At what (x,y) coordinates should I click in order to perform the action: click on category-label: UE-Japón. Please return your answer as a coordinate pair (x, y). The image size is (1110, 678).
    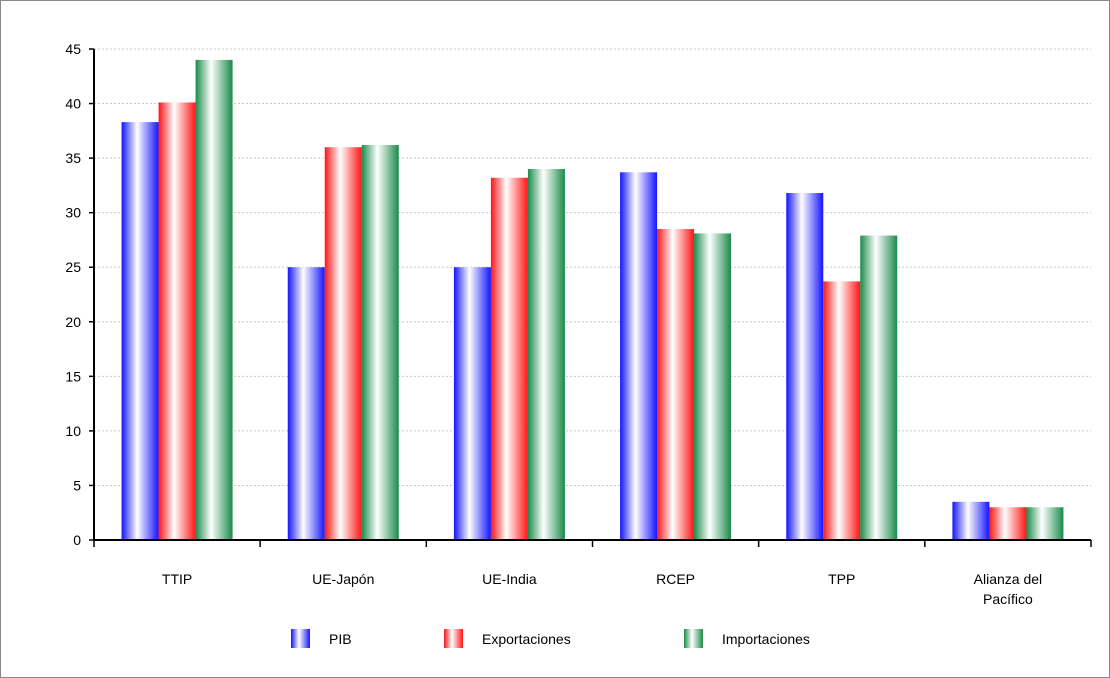
    Looking at the image, I should click on (343, 579).